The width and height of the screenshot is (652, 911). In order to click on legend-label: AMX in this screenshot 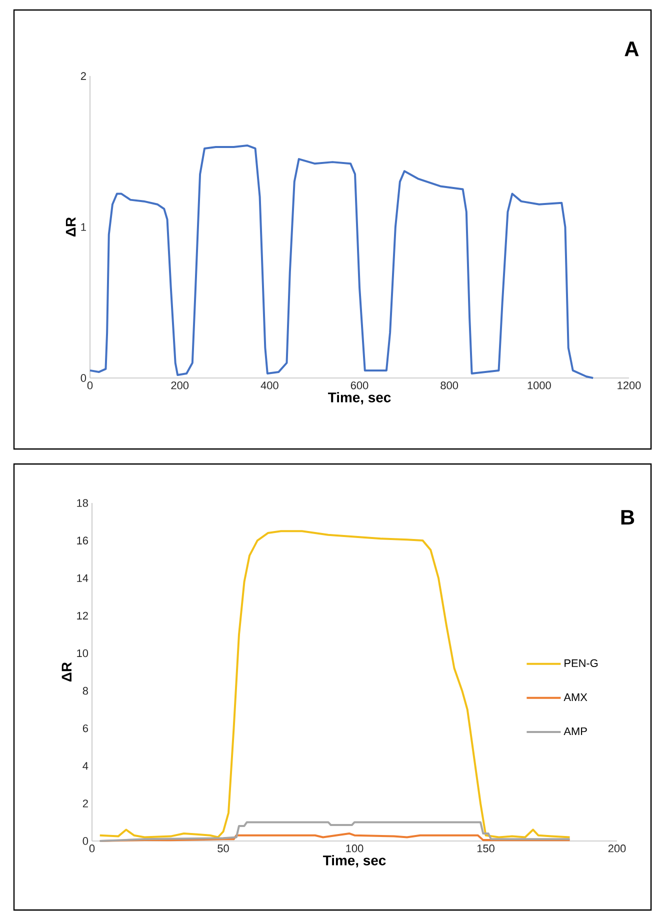, I will do `click(576, 697)`.